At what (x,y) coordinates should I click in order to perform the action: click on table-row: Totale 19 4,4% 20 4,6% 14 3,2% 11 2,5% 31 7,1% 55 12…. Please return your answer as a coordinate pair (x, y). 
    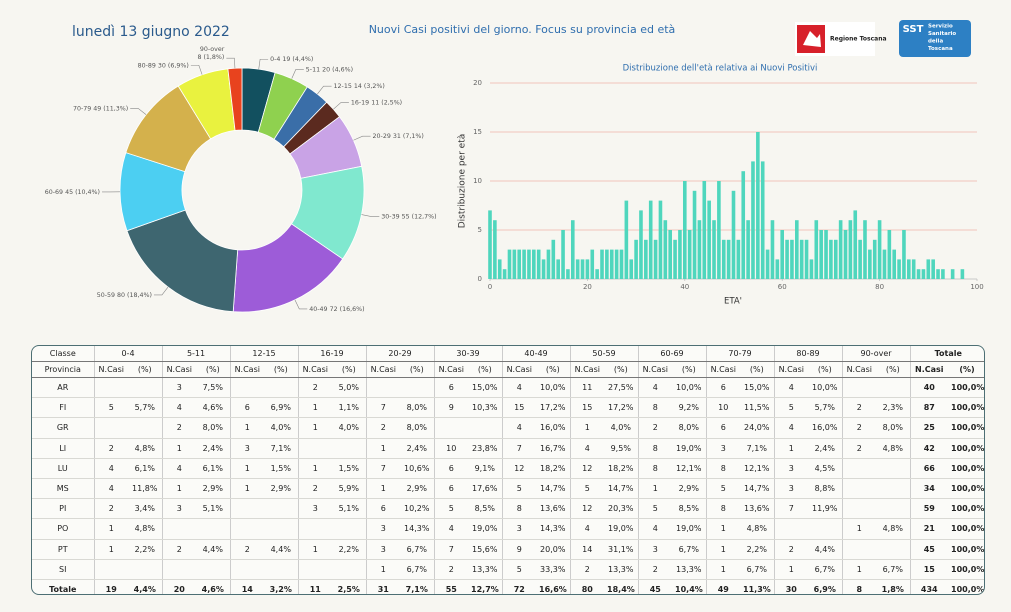
    Looking at the image, I should click on (508, 586).